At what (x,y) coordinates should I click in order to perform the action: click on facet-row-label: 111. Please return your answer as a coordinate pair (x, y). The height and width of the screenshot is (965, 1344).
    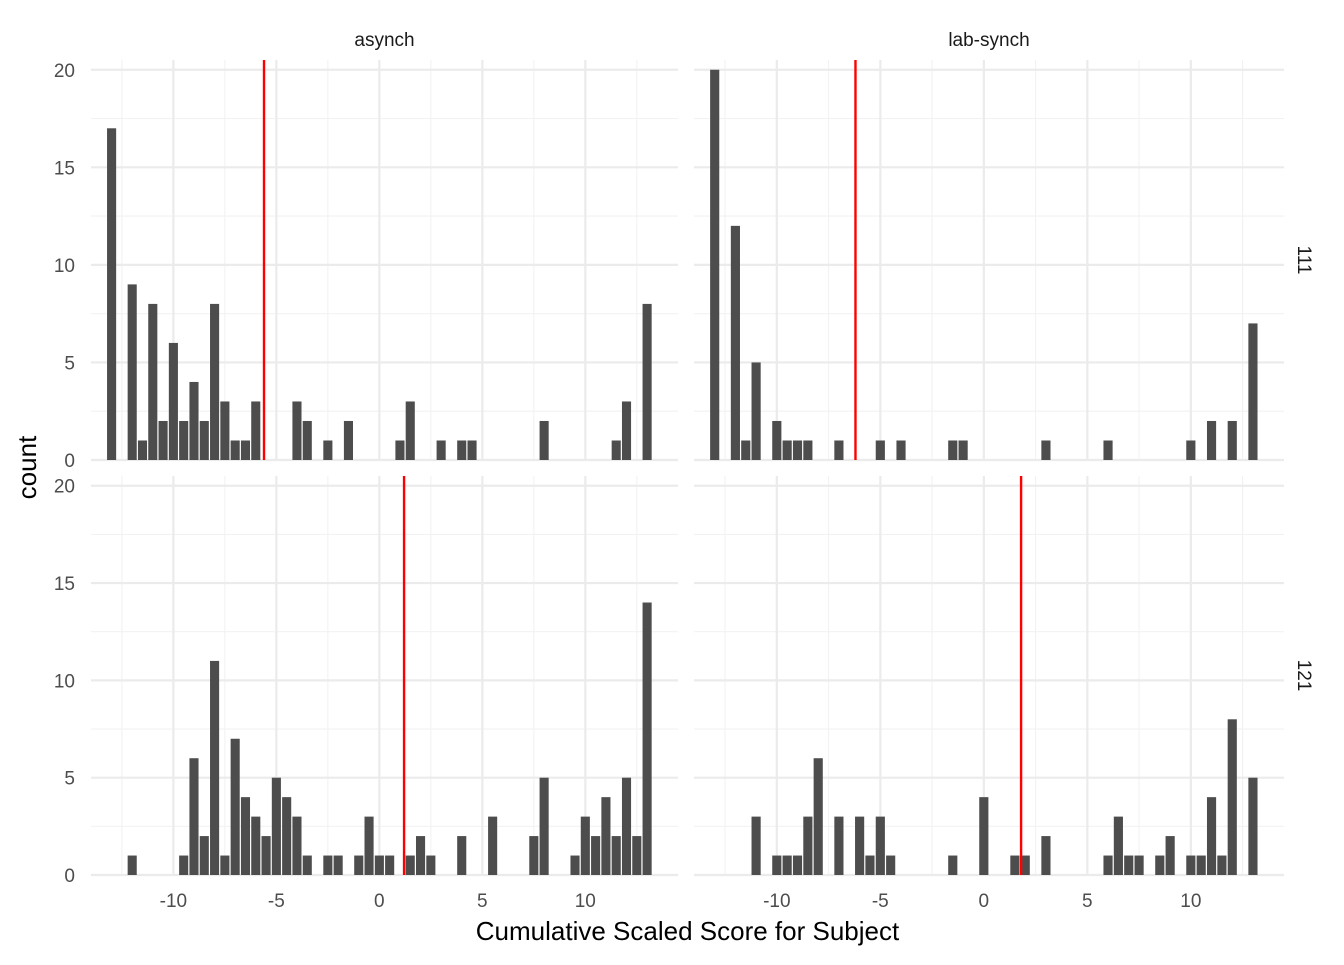
    Looking at the image, I should click on (1303, 260).